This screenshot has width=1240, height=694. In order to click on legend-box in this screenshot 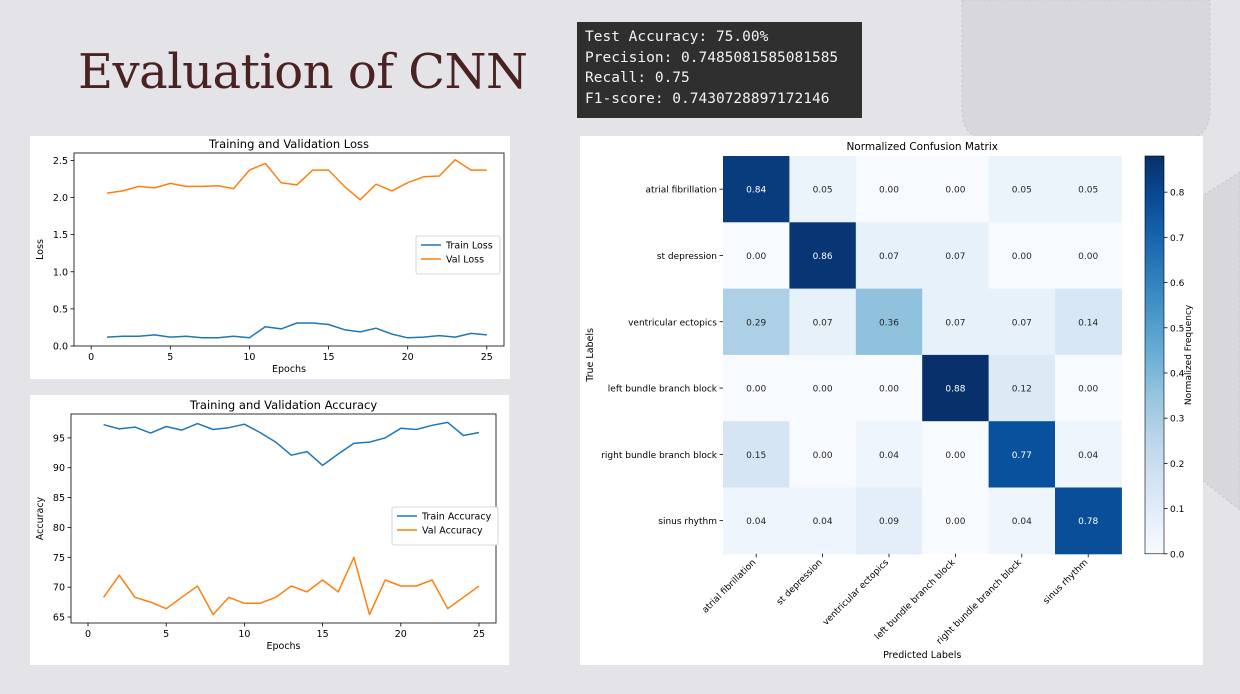, I will do `click(445, 526)`.